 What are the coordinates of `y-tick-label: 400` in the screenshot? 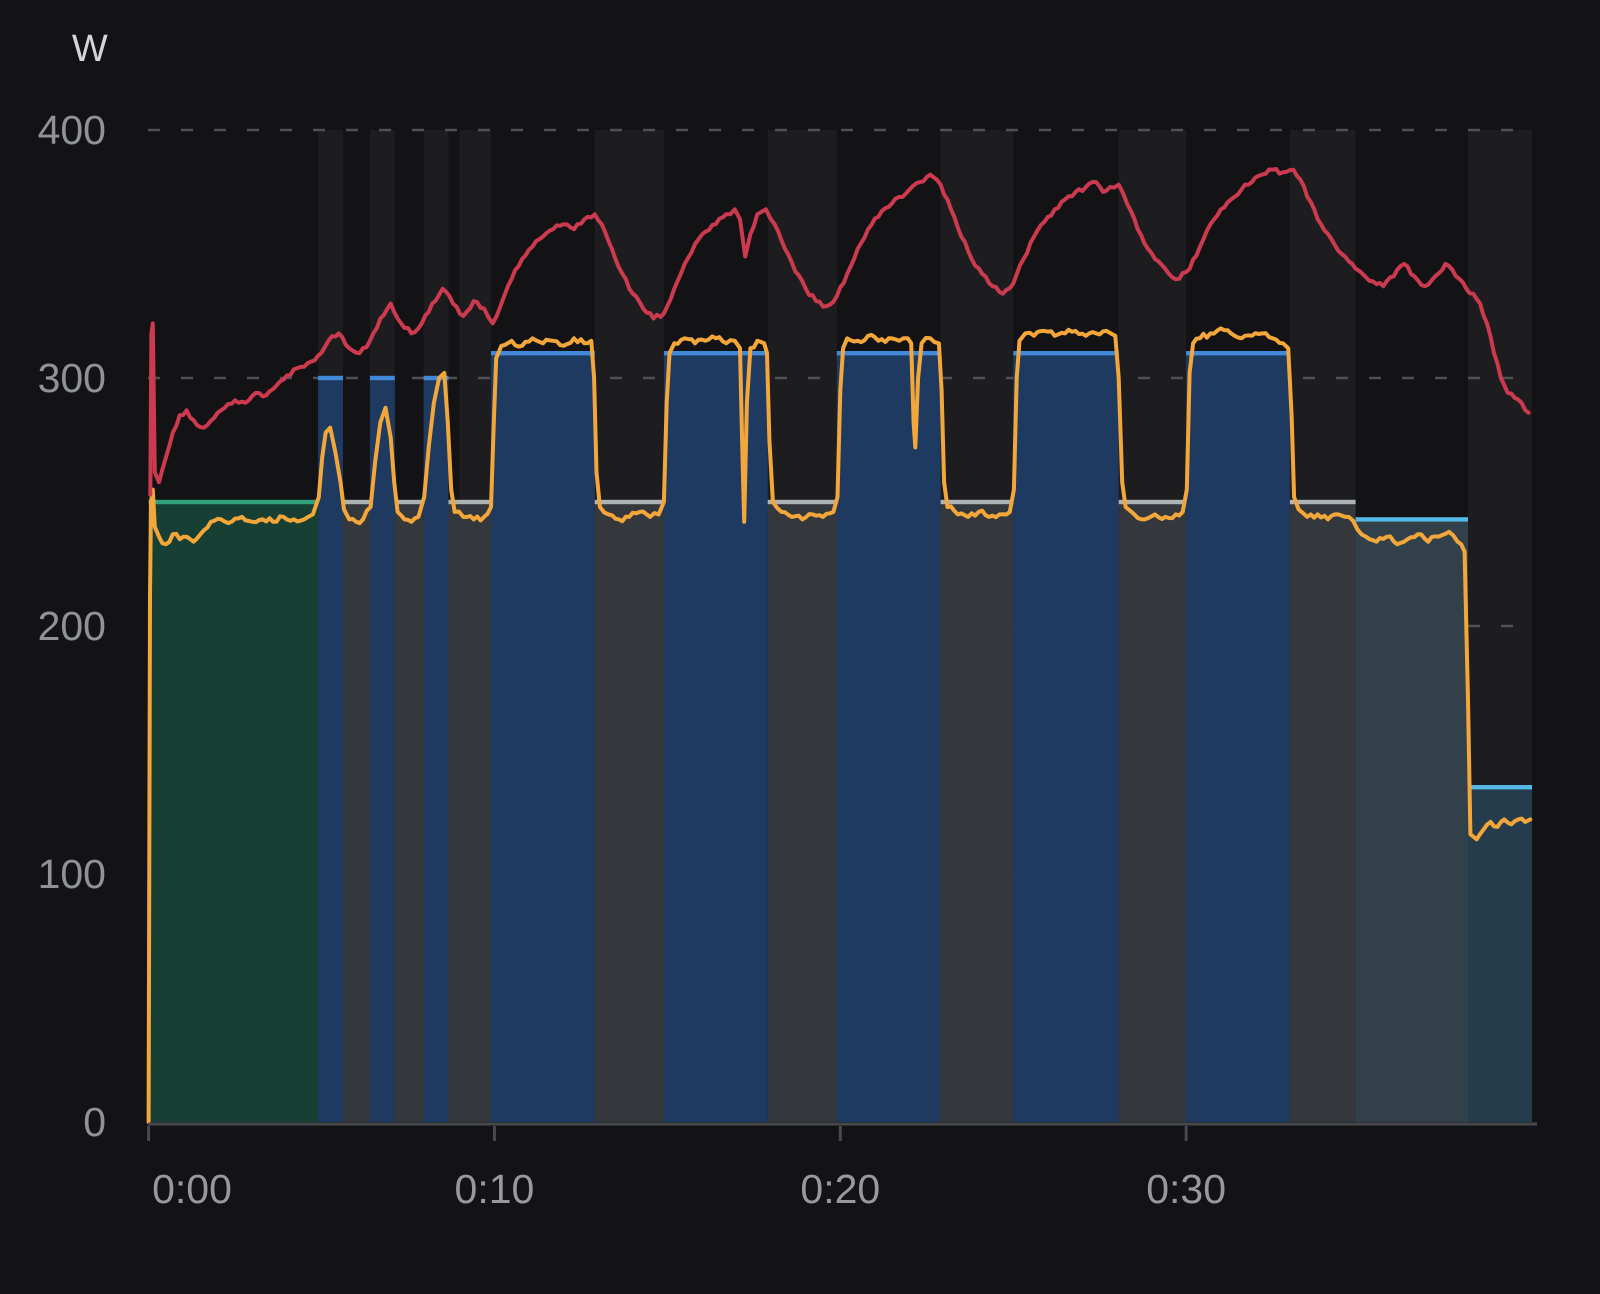 It's located at (72, 130).